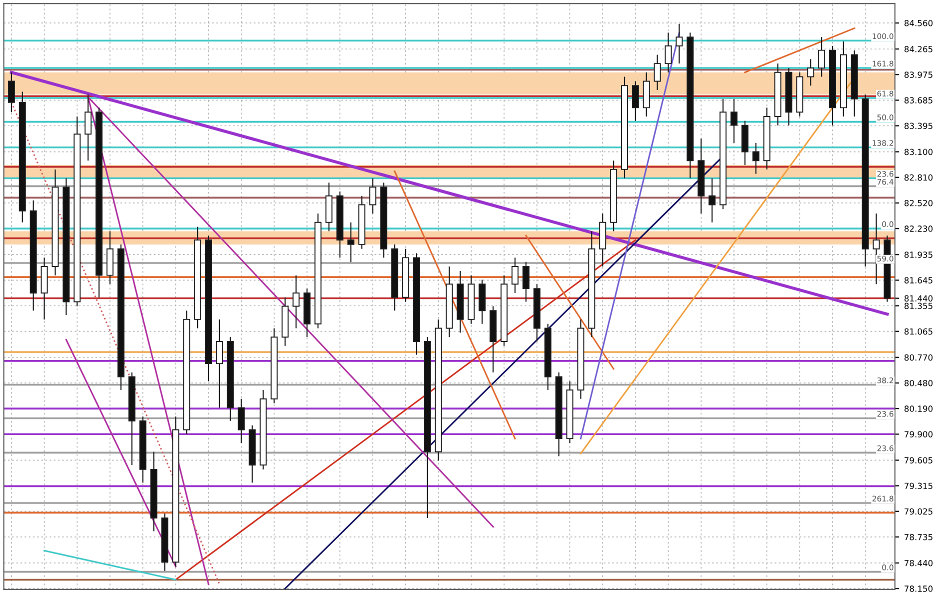  I want to click on y-tick-label: 79.900, so click(918, 434).